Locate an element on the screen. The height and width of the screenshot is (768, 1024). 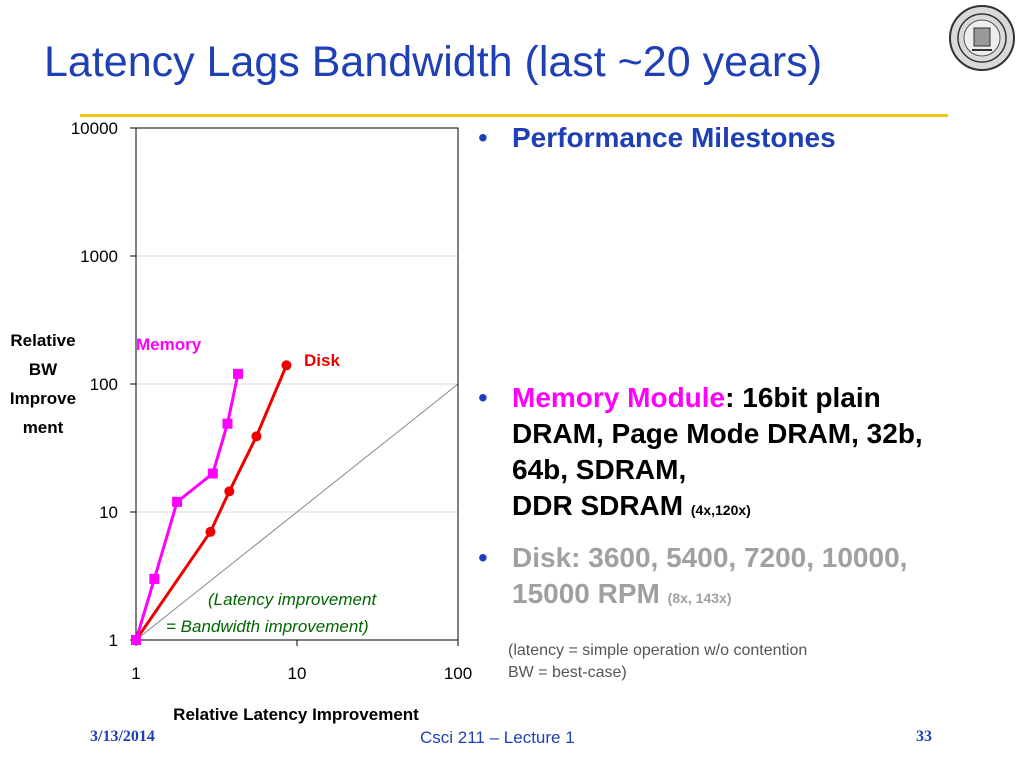
annotation-line: (Latency improvement is located at coordinates (292, 599).